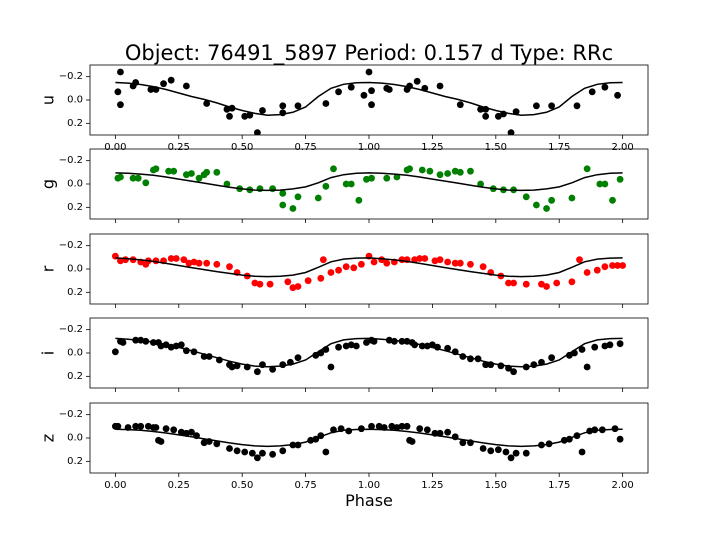 The image size is (720, 544). What do you see at coordinates (432, 147) in the screenshot?
I see `x-tick-label: 1.25` at bounding box center [432, 147].